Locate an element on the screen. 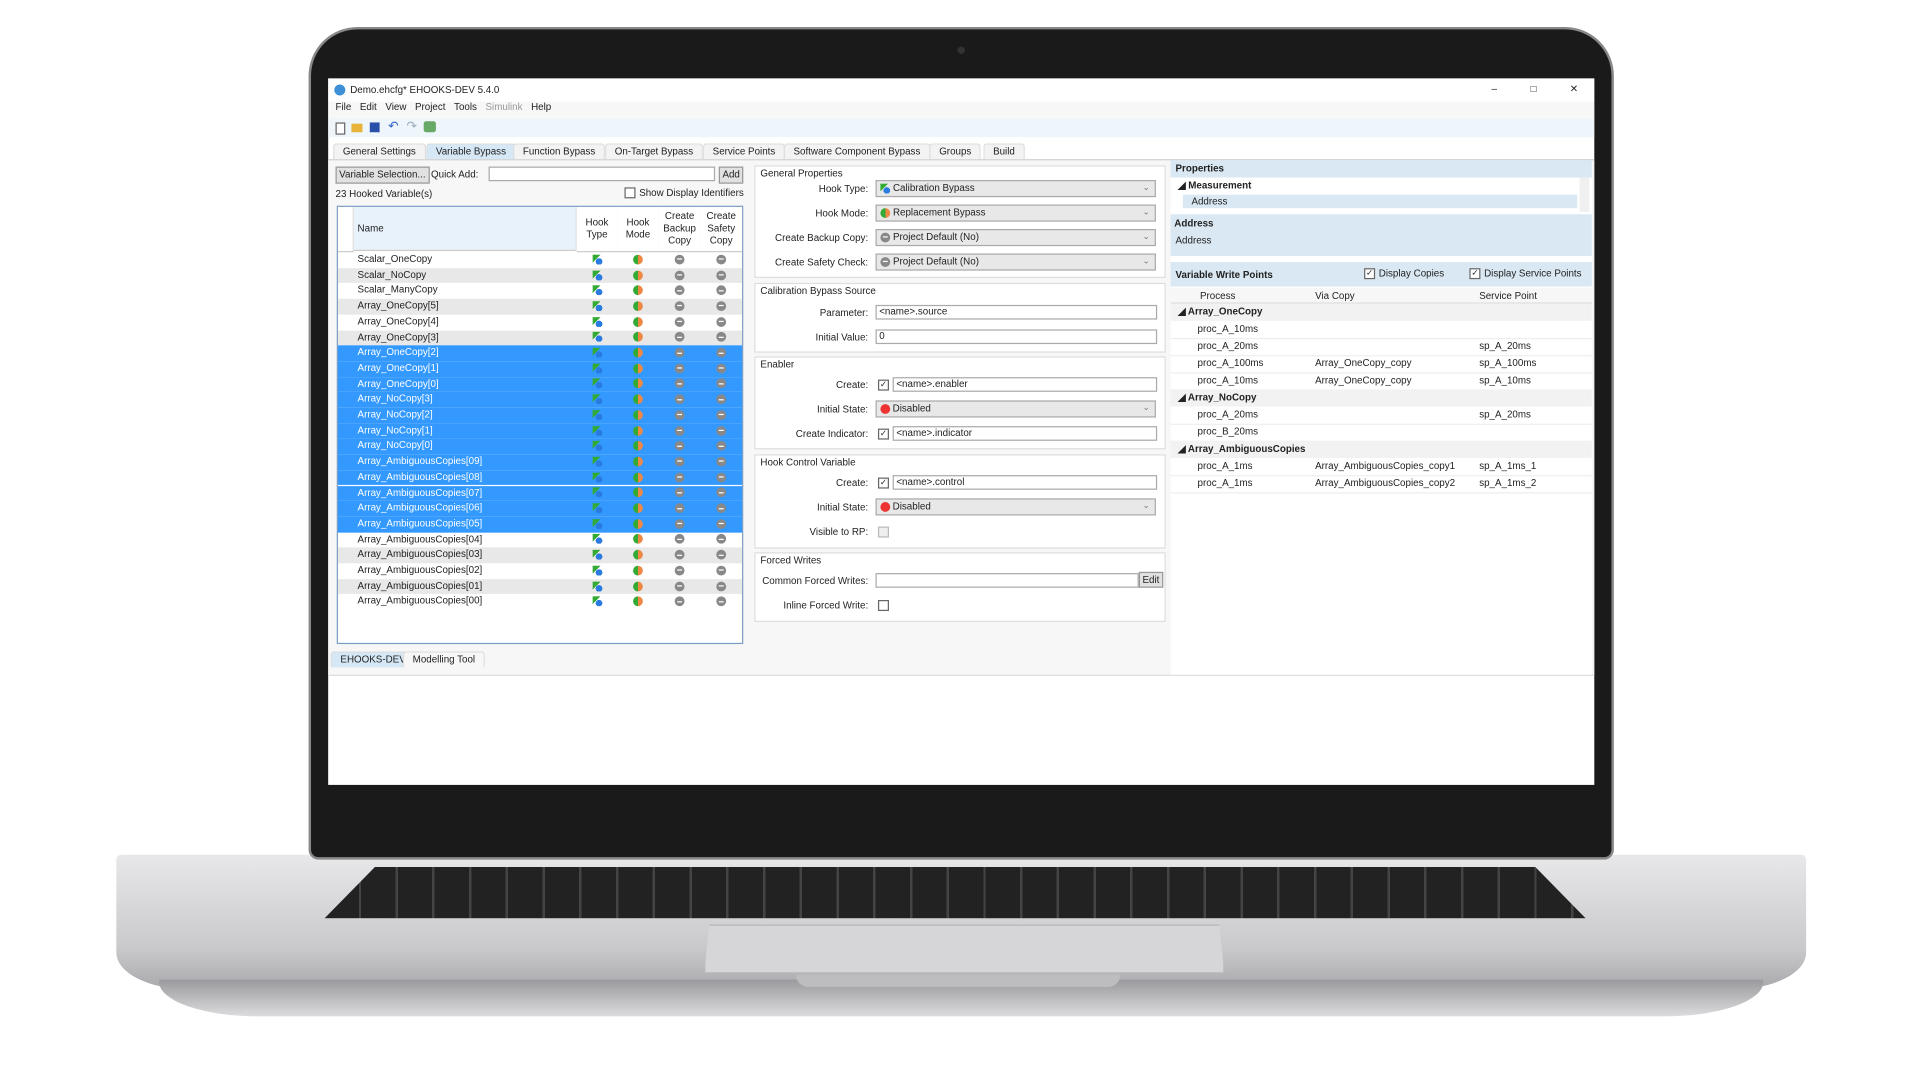  column-hook-type: Hook Type is located at coordinates (597, 229).